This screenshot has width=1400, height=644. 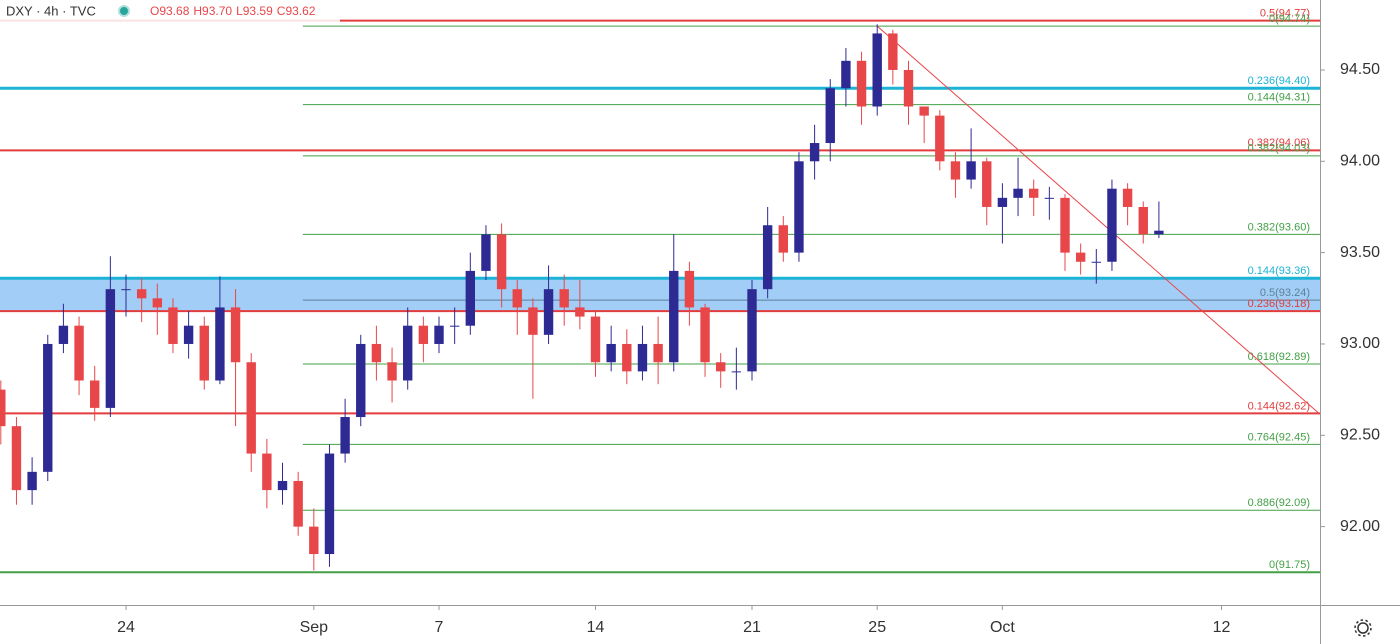 What do you see at coordinates (1279, 143) in the screenshot?
I see `fib-label: 0.382(94.06)` at bounding box center [1279, 143].